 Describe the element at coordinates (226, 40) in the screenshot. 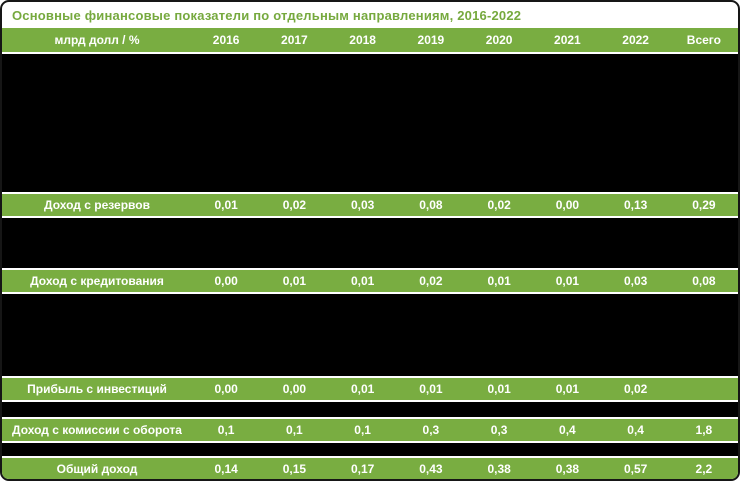

I see `column-header-2016: 2016` at that location.